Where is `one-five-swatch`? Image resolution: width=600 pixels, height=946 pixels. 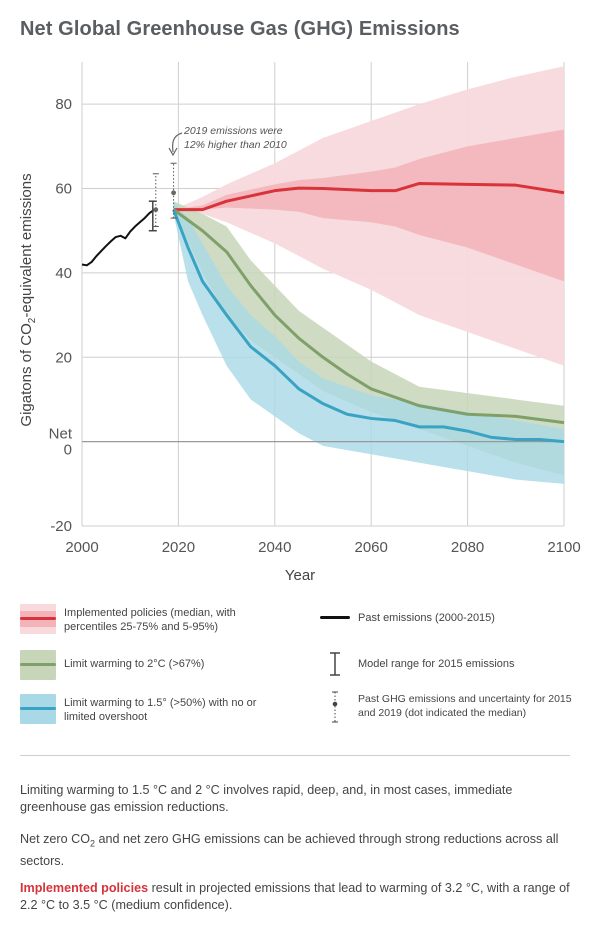
one-five-swatch is located at coordinates (38, 709).